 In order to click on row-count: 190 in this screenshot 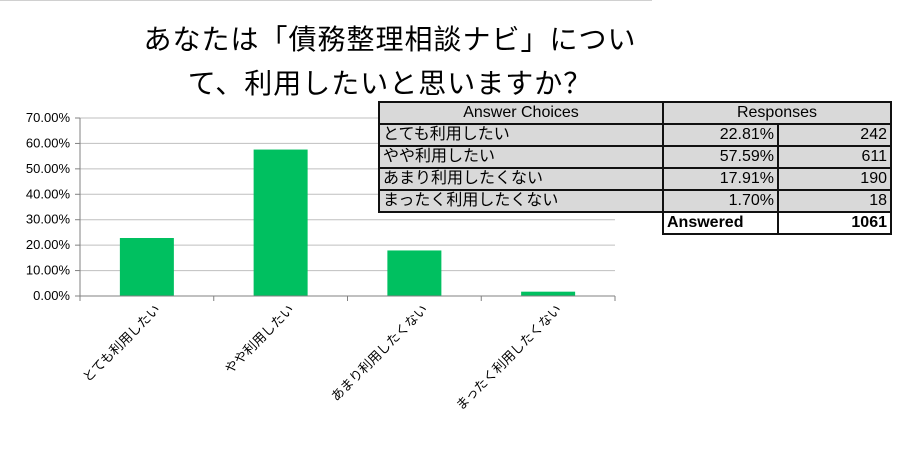, I will do `click(834, 179)`.